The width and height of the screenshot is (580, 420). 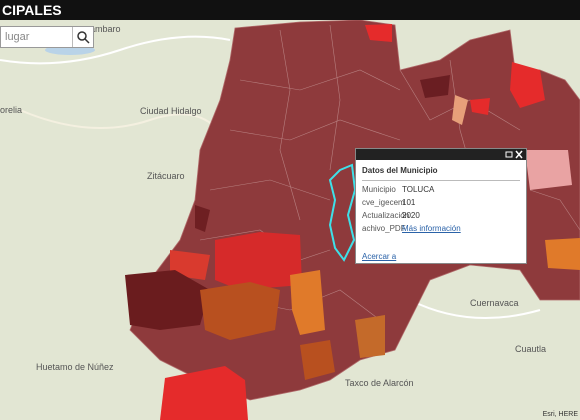 I want to click on search-box: lugar, so click(x=47, y=37).